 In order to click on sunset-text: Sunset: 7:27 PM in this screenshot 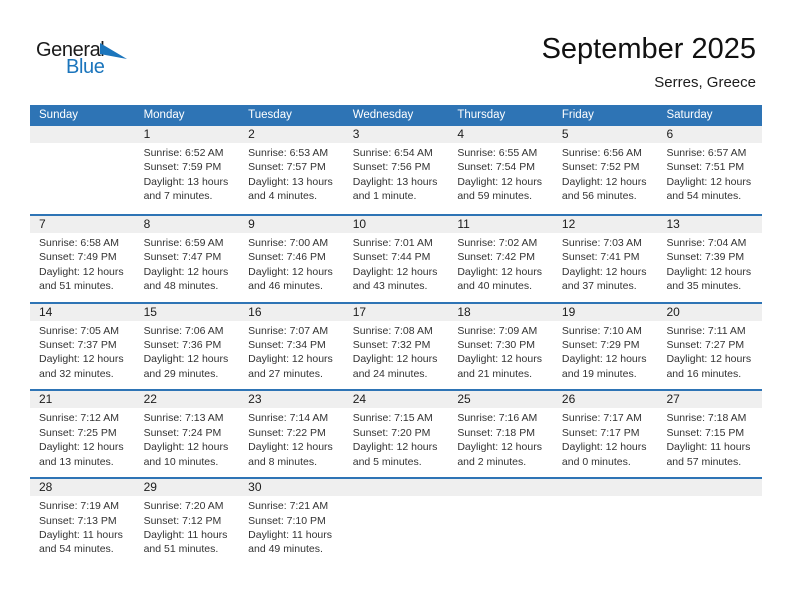, I will do `click(705, 345)`.